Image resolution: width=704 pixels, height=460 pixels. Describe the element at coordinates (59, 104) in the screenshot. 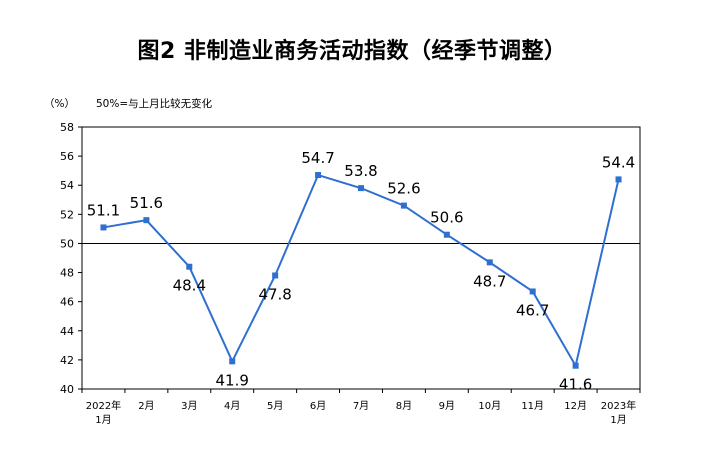

I see `y-unit-label: （%）` at that location.